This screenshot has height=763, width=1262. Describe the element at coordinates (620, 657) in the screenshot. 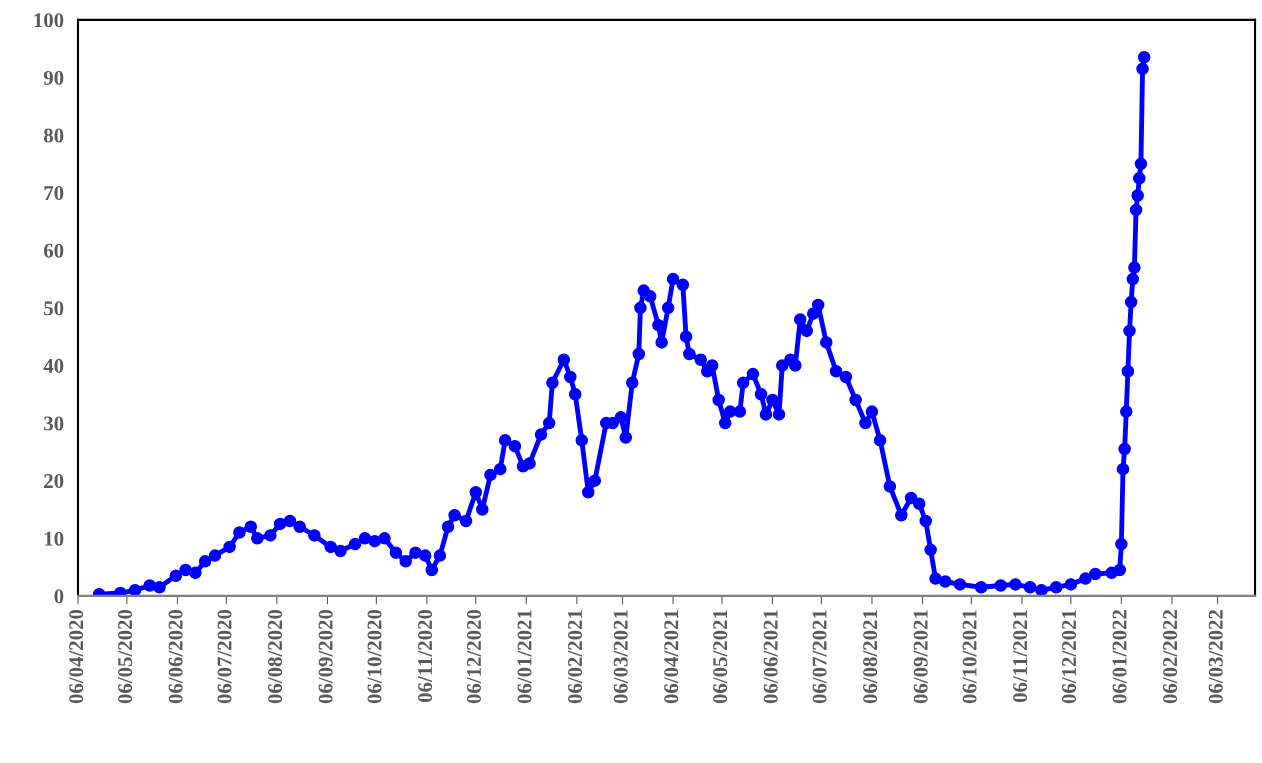

I see `x-tick-label: 06/03/2021` at that location.